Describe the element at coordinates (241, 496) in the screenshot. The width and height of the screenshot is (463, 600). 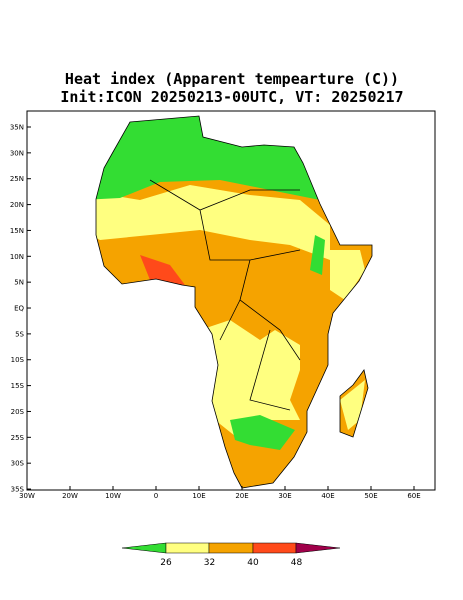
I see `lon-tick-label: 20E` at that location.